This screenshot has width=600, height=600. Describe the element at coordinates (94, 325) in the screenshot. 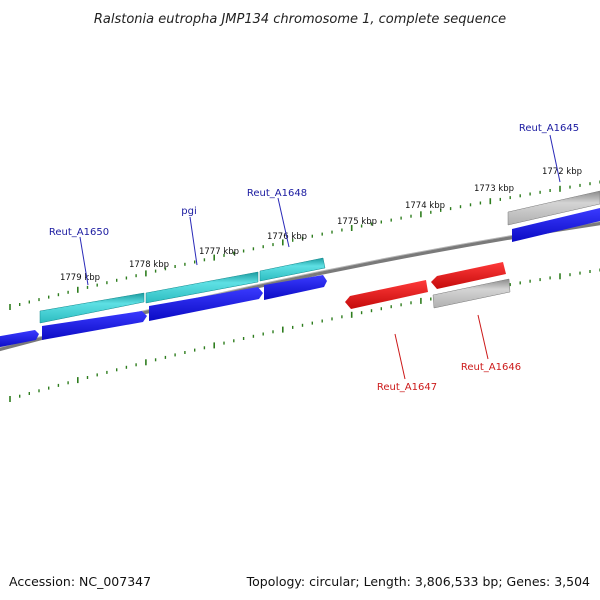

I see `gene-arrow-reut-a1650` at that location.